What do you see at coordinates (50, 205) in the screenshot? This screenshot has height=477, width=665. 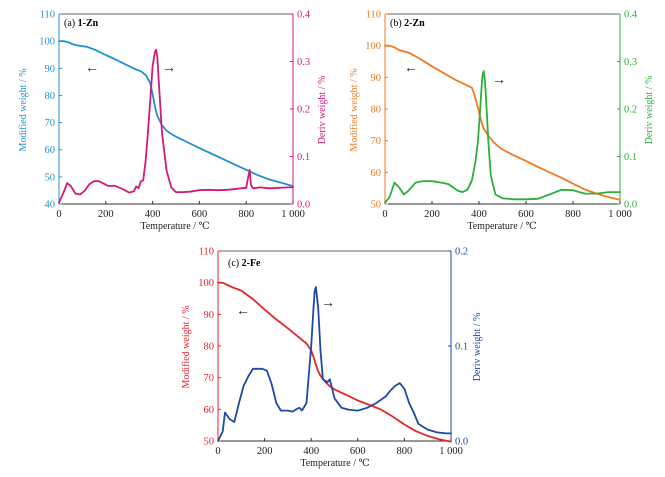 I see `left-y-tick-label: 40` at bounding box center [50, 205].